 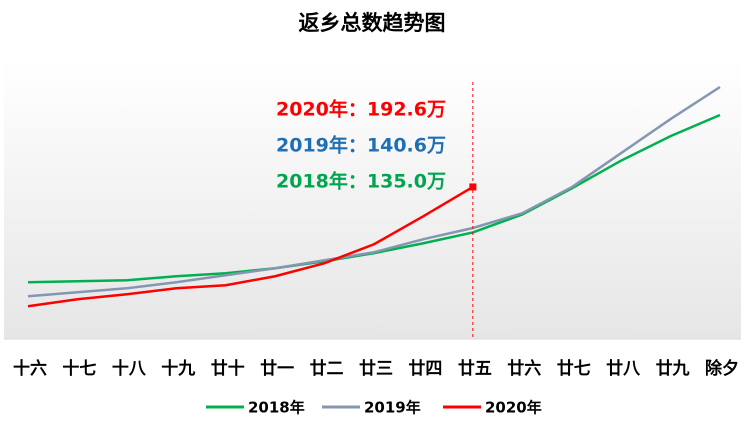 What do you see at coordinates (376, 368) in the screenshot?
I see `x-tick-label: 廿三` at bounding box center [376, 368].